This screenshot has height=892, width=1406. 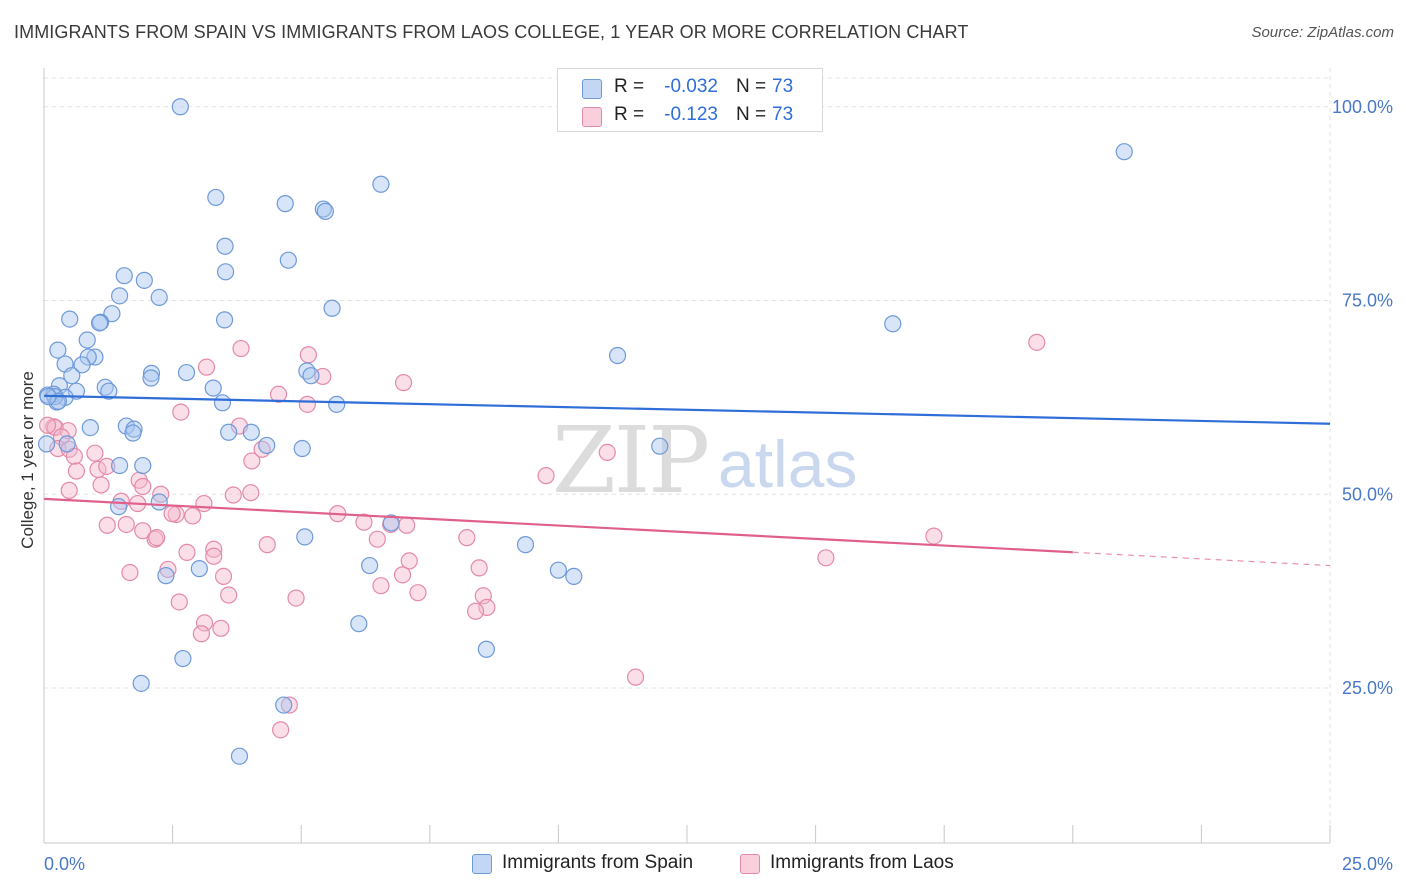 I want to click on source-label: Source: ZipAtlas.com, so click(x=1322, y=32).